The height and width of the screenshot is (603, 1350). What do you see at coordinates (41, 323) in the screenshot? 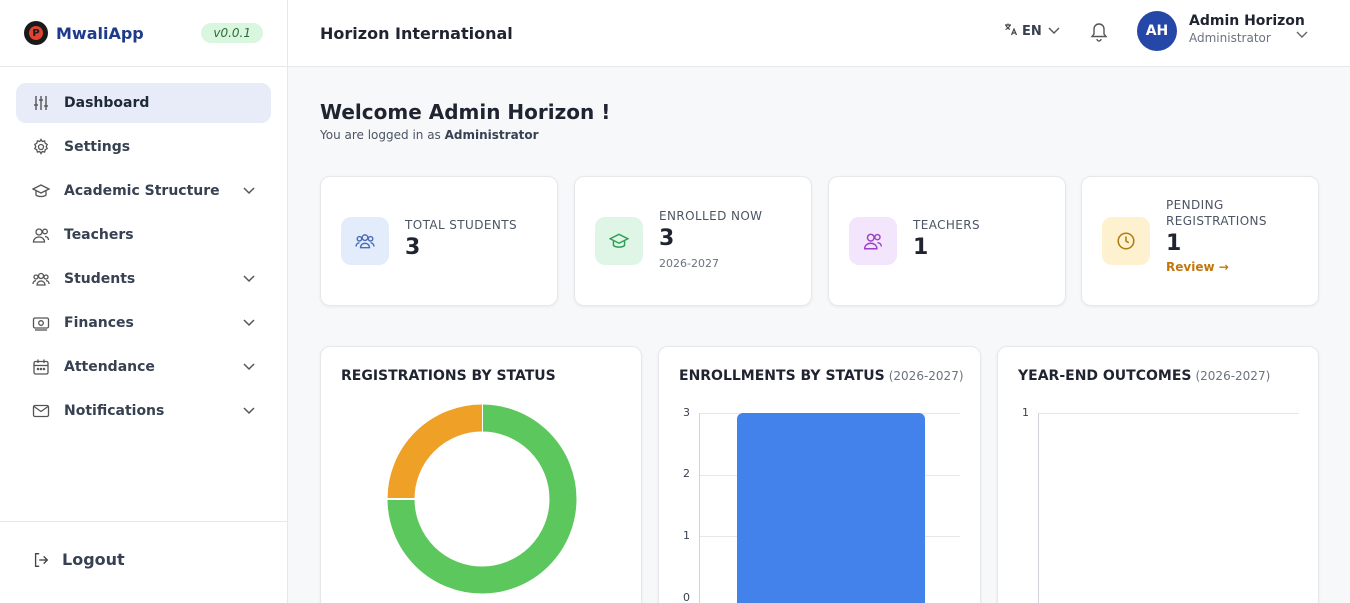
I see `money-icon` at bounding box center [41, 323].